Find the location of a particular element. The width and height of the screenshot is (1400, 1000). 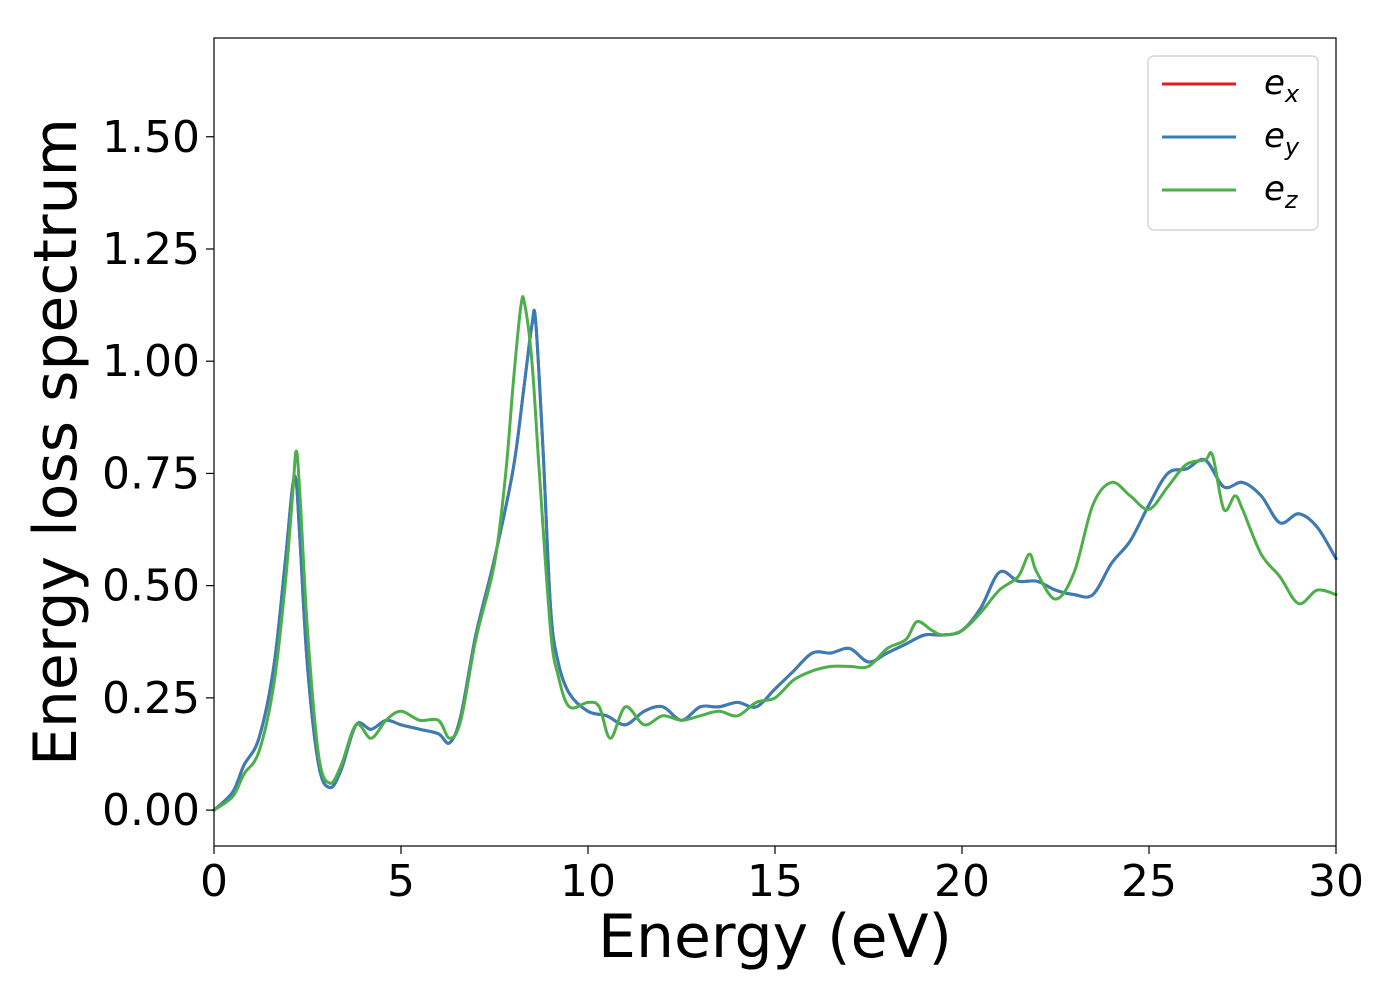

y-tick-label: 0.75 is located at coordinates (151, 473).